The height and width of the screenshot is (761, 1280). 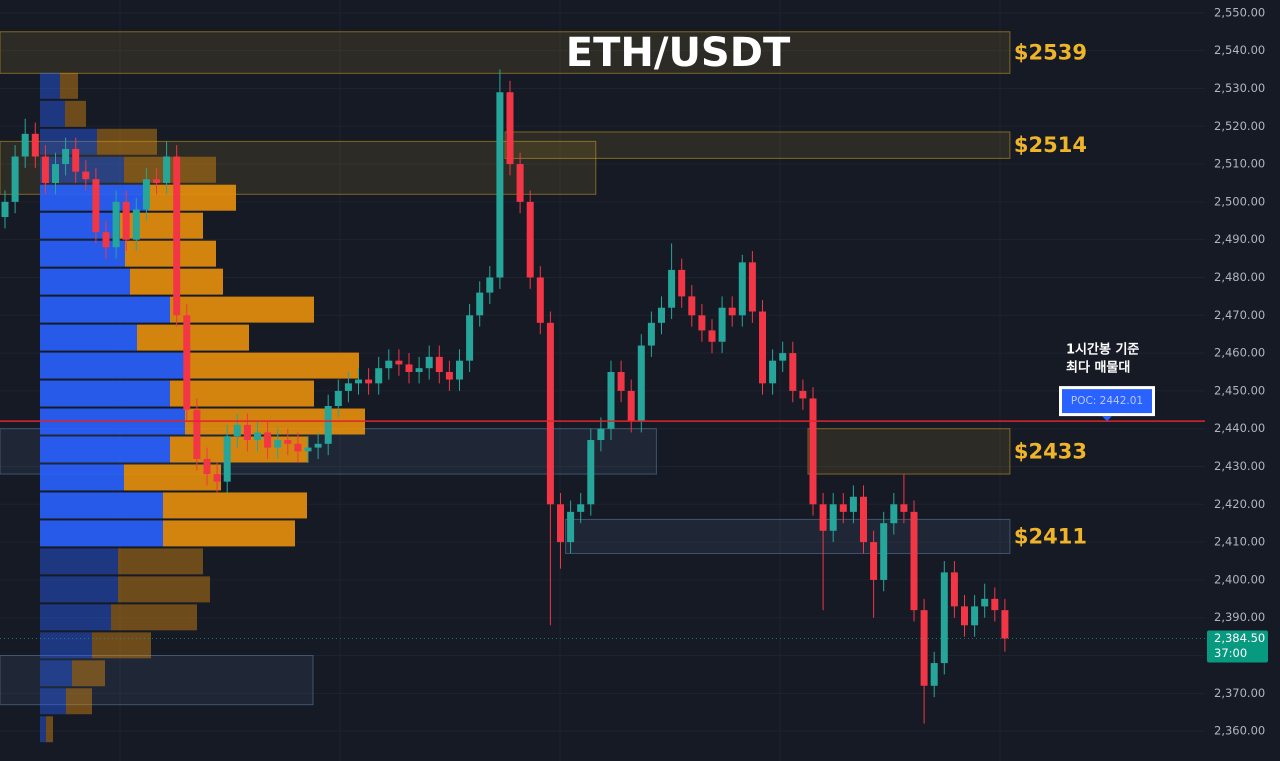 I want to click on zone-label: $2433, so click(x=1050, y=451).